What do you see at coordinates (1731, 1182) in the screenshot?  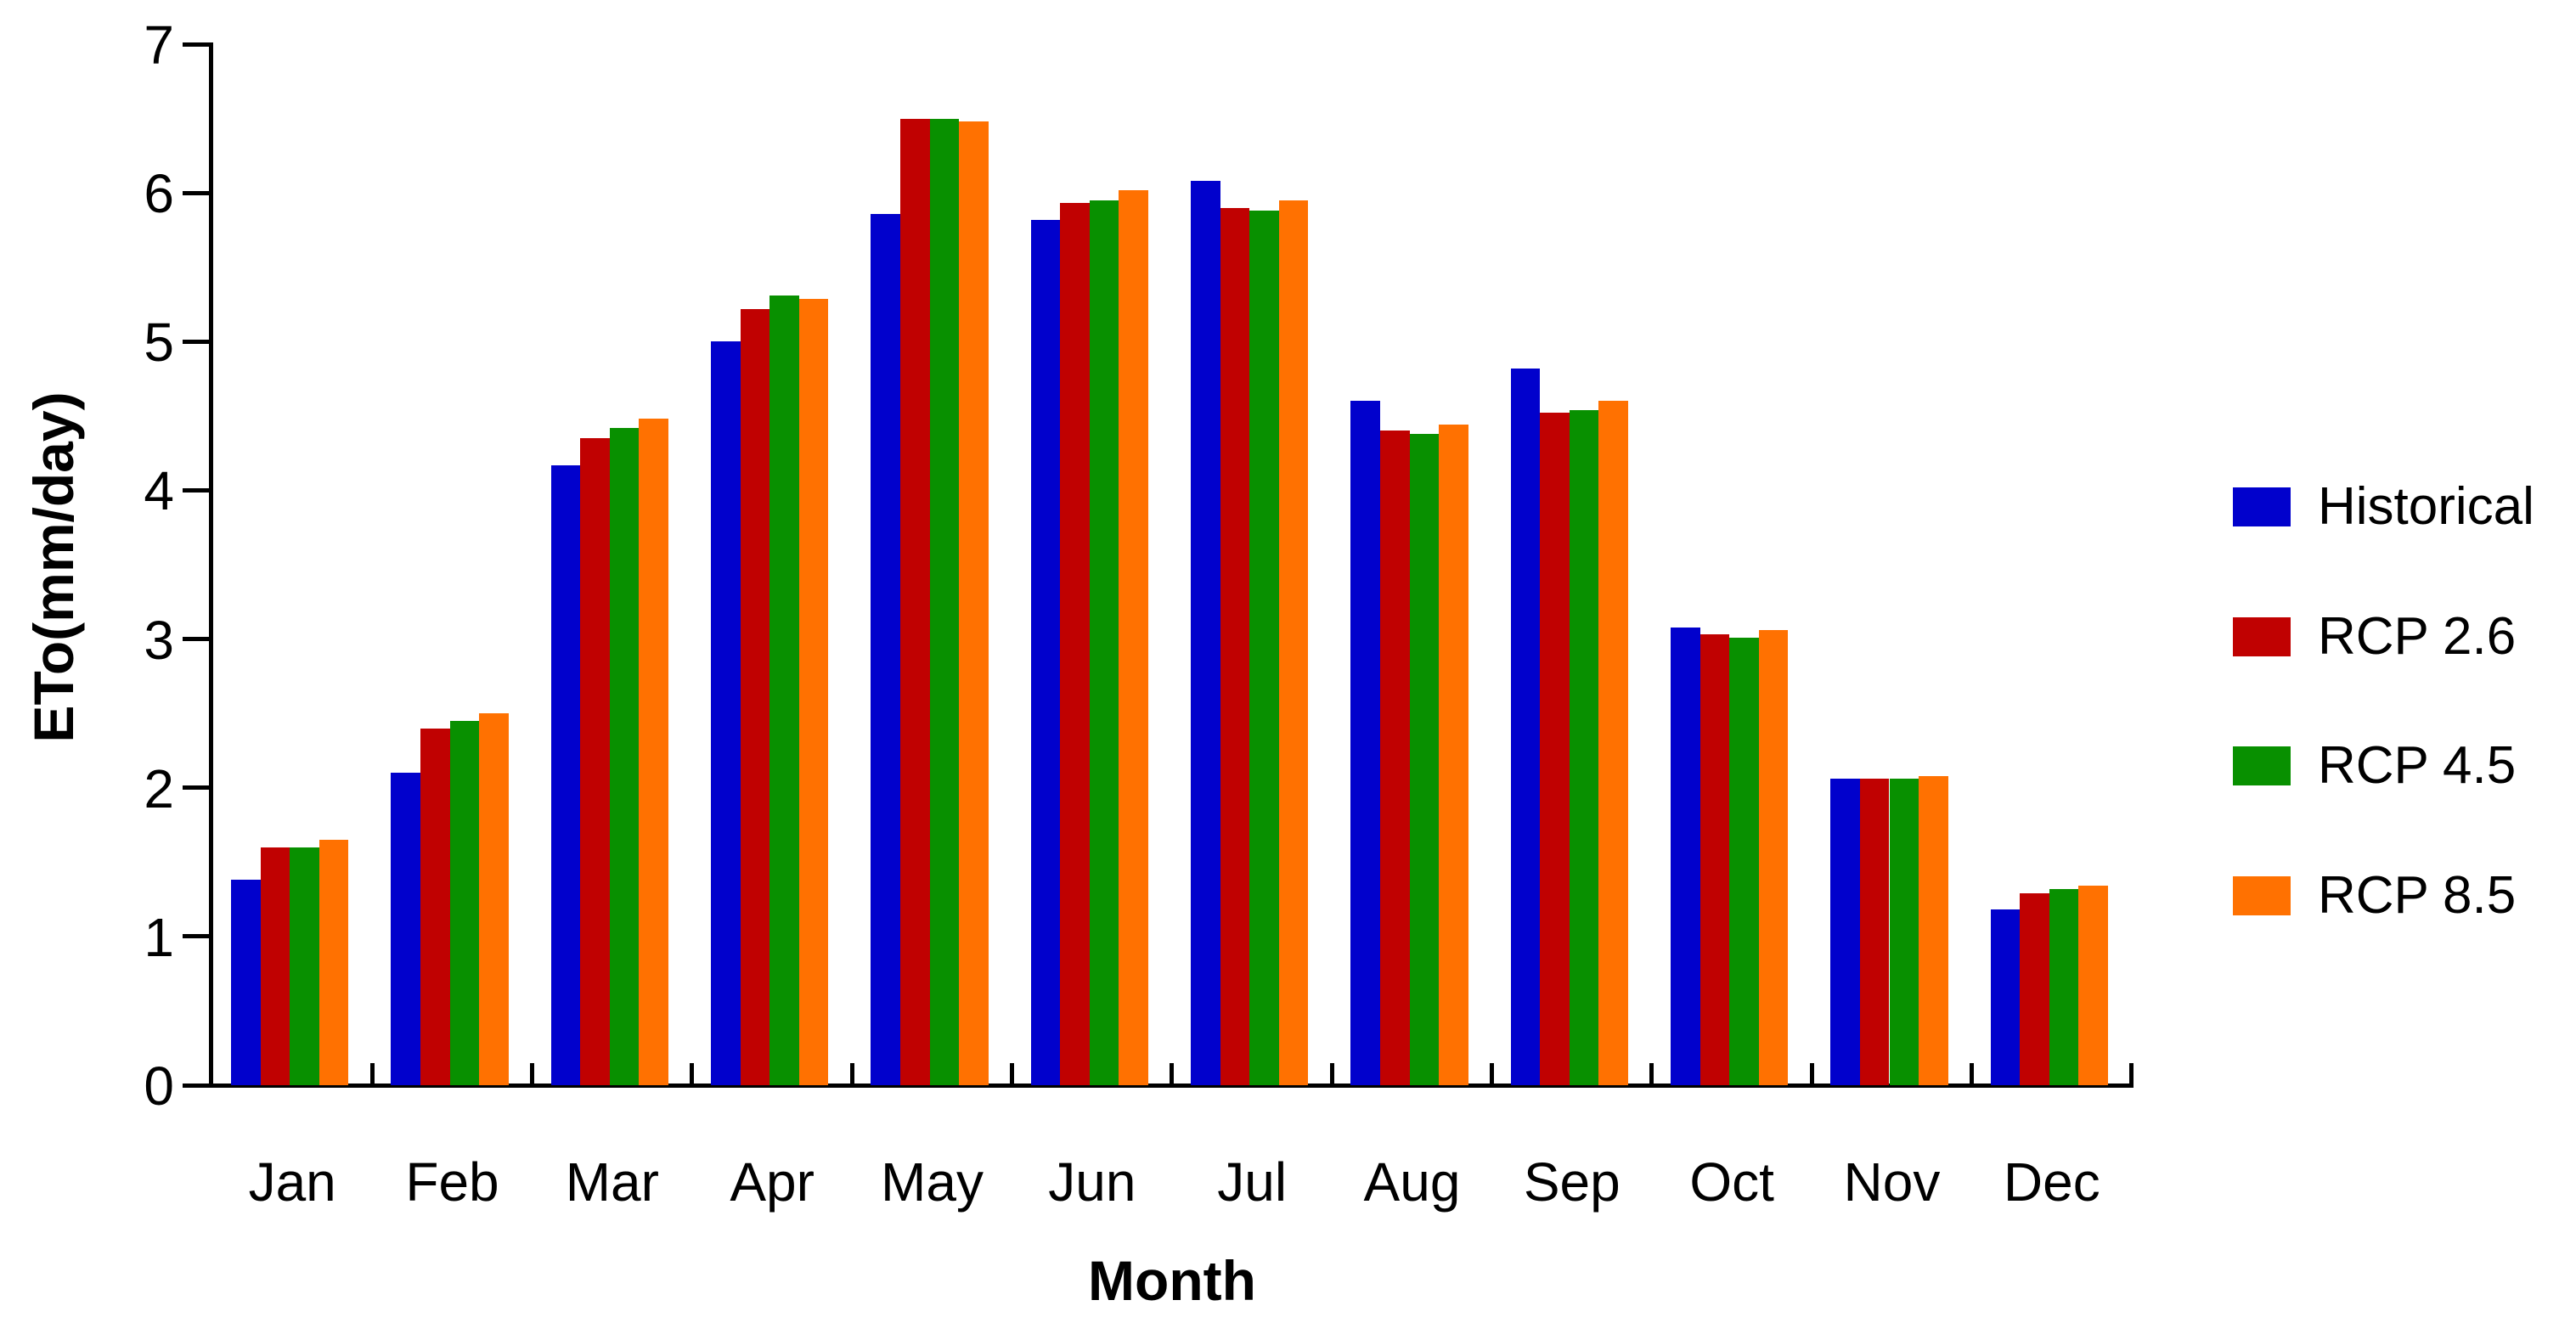 I see `x-label-oct: Oct` at bounding box center [1731, 1182].